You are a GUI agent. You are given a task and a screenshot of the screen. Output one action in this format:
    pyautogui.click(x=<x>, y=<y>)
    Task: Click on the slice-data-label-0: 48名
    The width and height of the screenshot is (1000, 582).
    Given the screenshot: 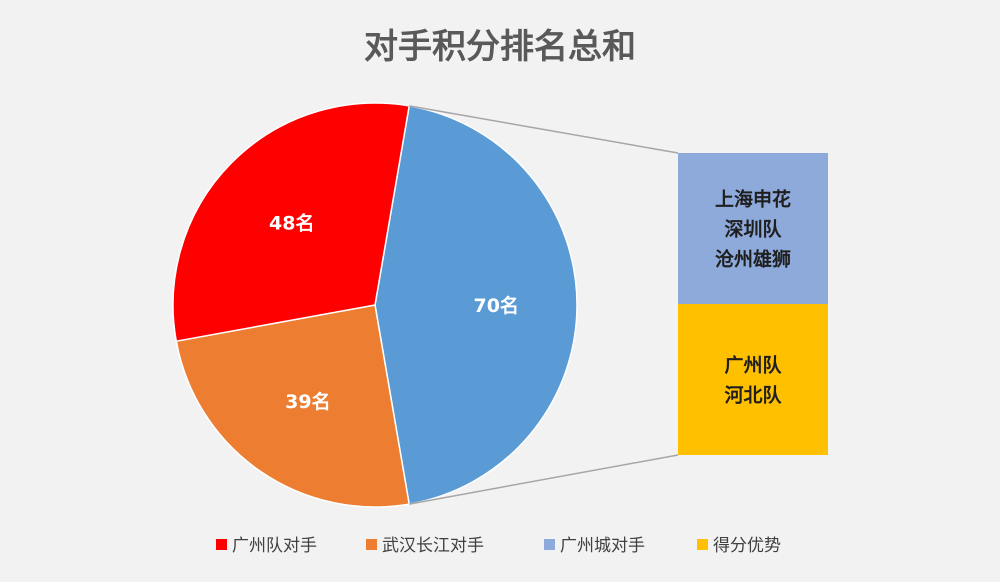 What is the action you would take?
    pyautogui.click(x=291, y=223)
    